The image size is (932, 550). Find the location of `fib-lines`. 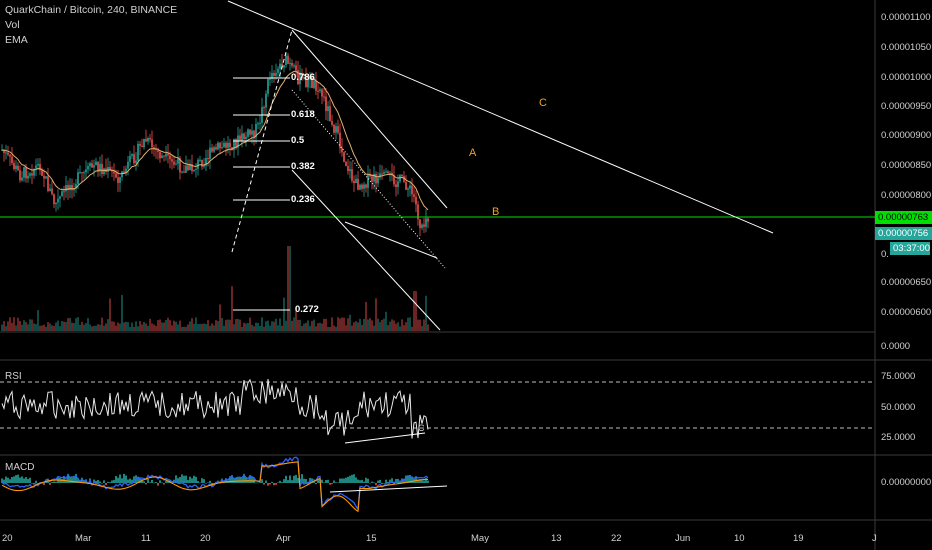

fib-lines is located at coordinates (261, 194).